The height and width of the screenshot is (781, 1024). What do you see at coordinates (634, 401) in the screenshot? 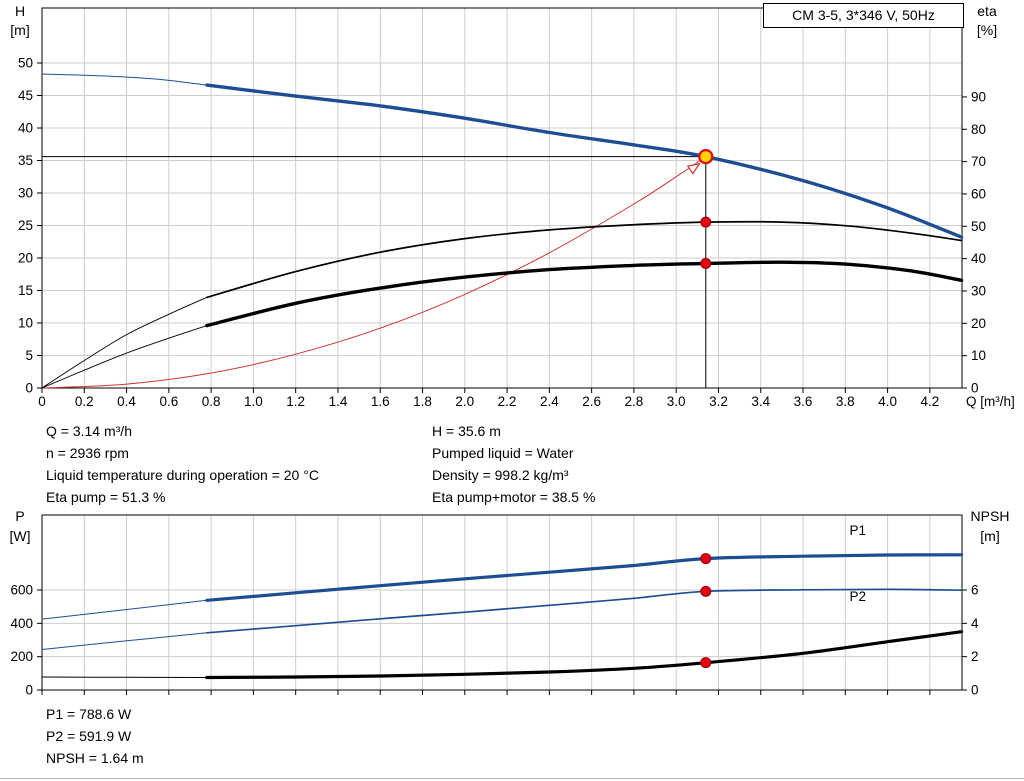
I see `x-tick-label: 2.8` at bounding box center [634, 401].